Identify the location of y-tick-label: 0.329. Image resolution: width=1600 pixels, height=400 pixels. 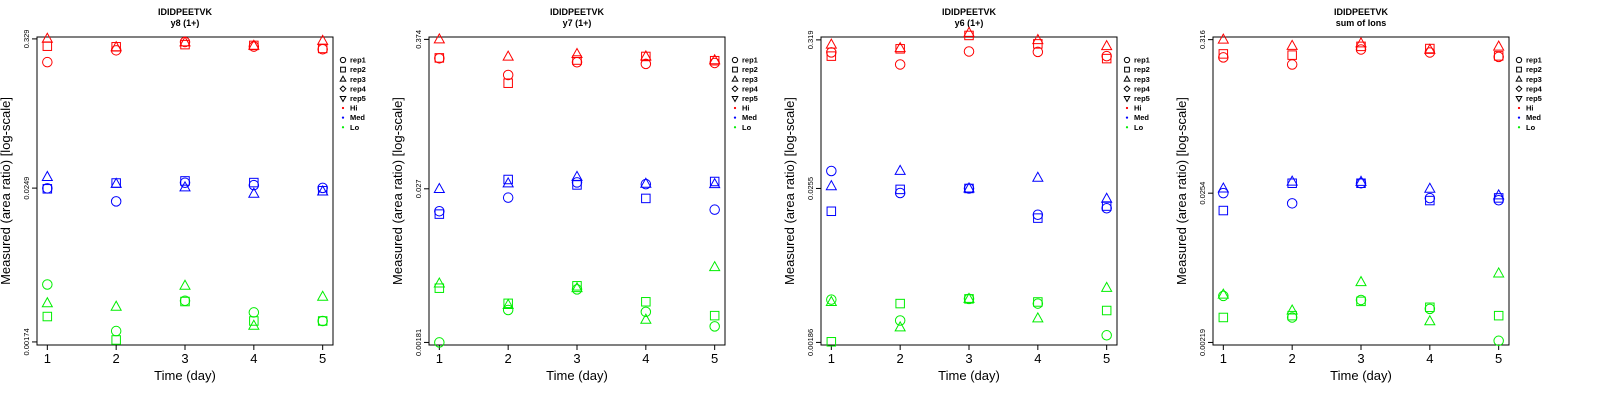
(26, 39).